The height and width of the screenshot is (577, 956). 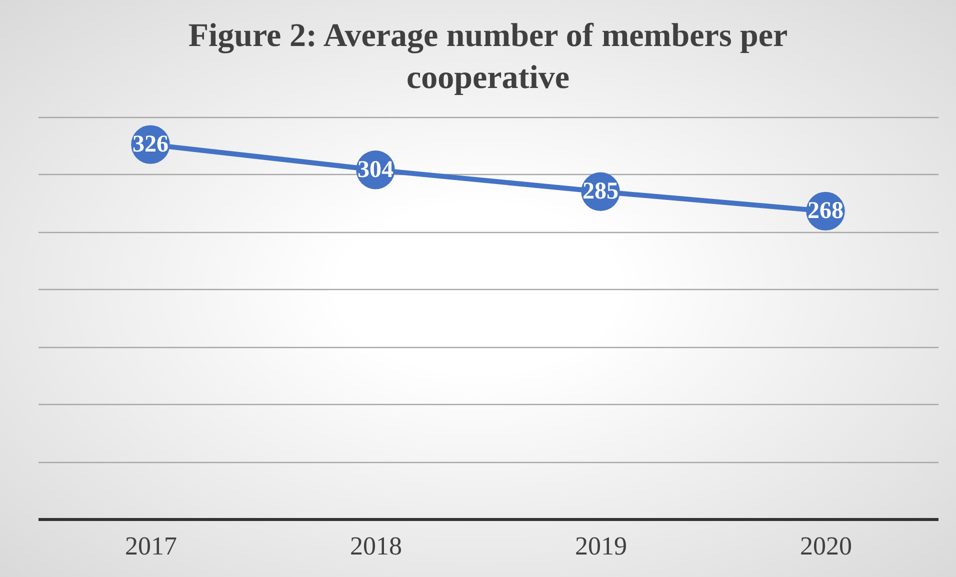 What do you see at coordinates (151, 546) in the screenshot?
I see `x-tick-label: 2017` at bounding box center [151, 546].